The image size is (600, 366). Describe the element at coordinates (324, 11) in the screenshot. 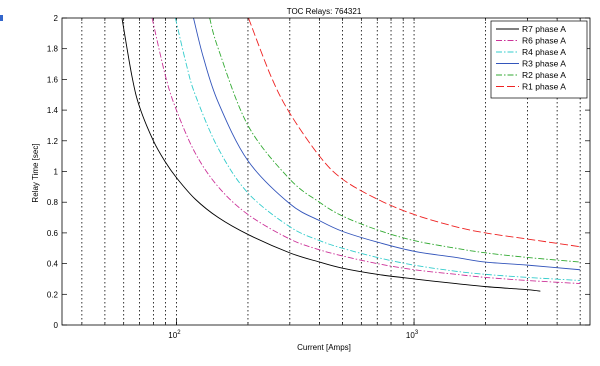

I see `chart-title: TOC Relays: 764321` at that location.